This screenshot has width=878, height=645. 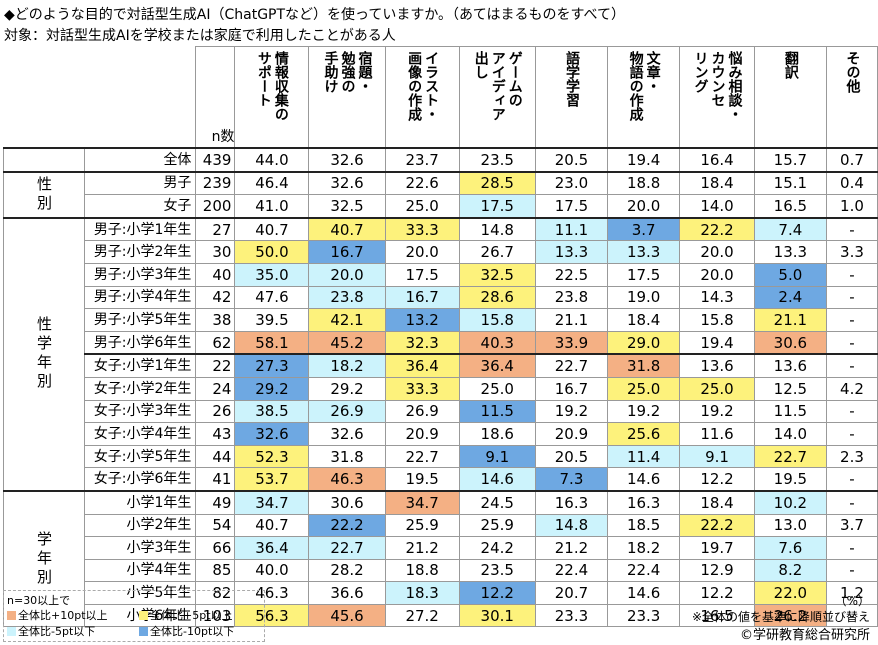 What do you see at coordinates (192, 631) in the screenshot?
I see `legend-label: 全体比-10pt以下` at bounding box center [192, 631].